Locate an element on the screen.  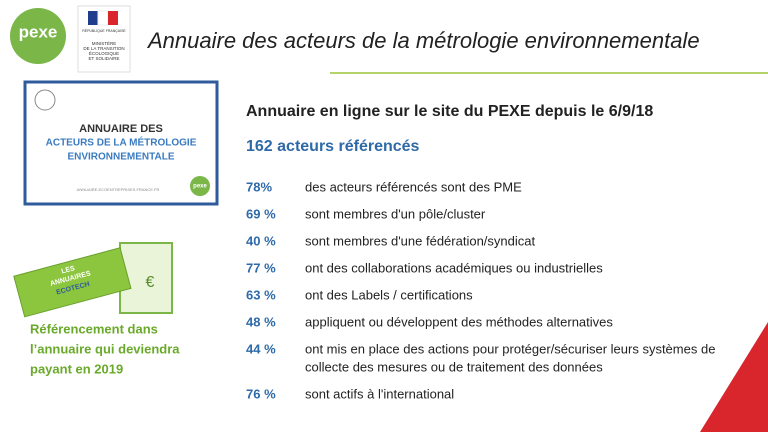
card-line3: ENVIRONNEMENTALE is located at coordinates (120, 157).